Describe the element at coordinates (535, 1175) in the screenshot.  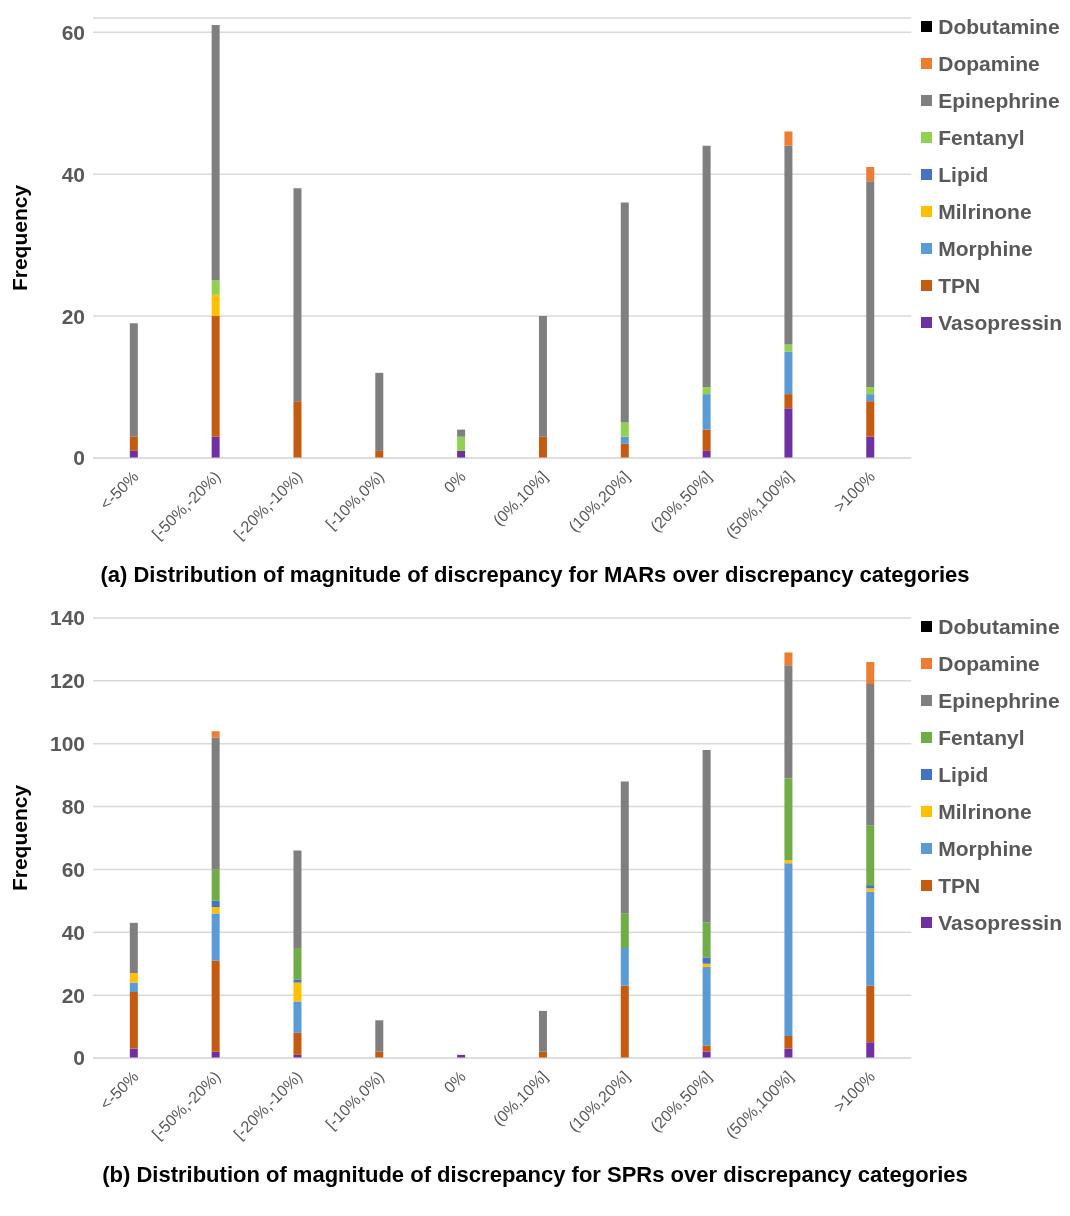
I see `text: (b) Distribution of magnitude of discrepancy for SPRs over discrepancy categories` at that location.